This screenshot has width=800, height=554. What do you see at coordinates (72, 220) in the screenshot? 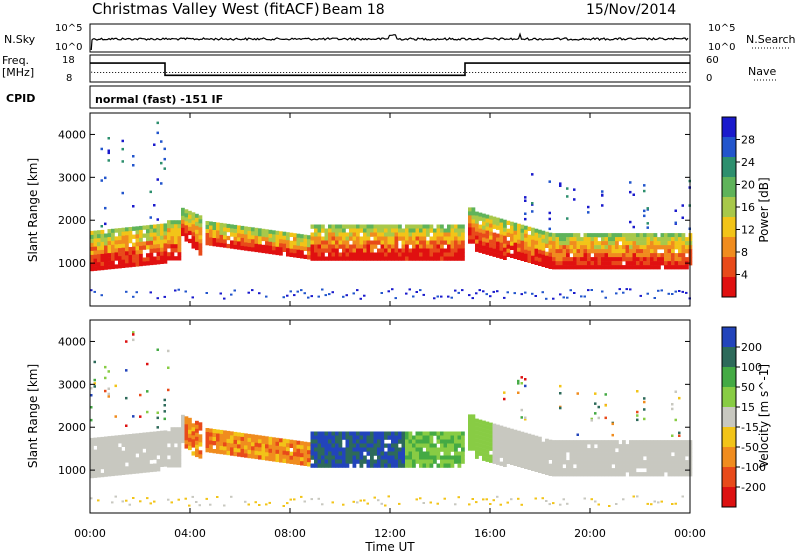
I see `y-tick-label: 2000` at bounding box center [72, 220].